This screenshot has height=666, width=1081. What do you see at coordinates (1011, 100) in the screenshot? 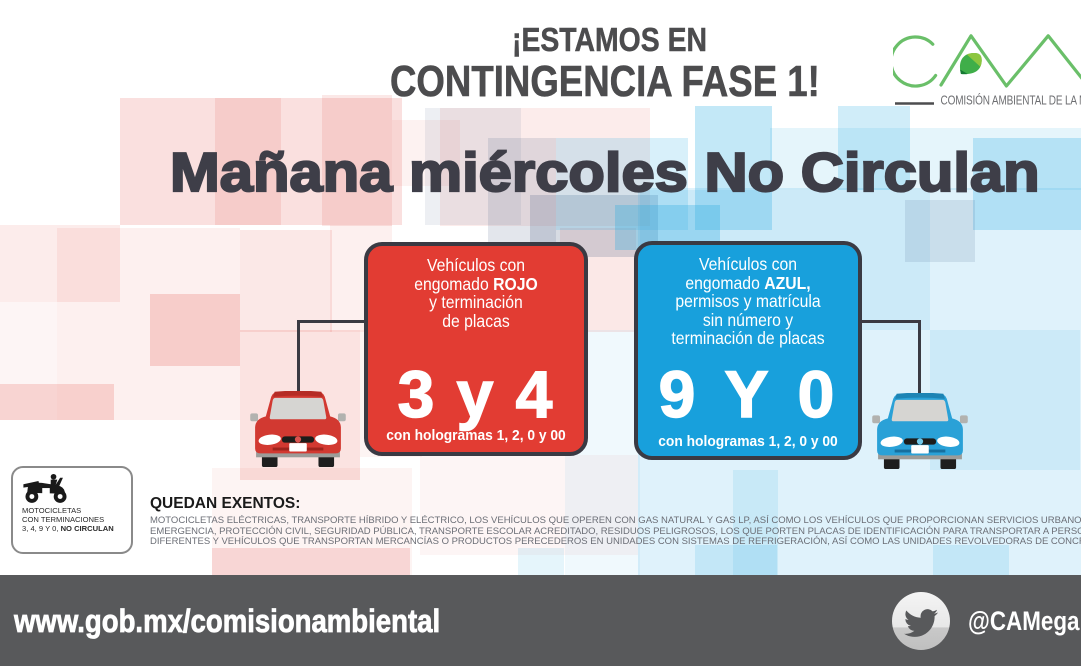
I see `svg-text:COMISIÓN AMBIENTAL DE LA MEGAL: COMISIÓN AMBIENTAL DE LA MEGALÓPOLIS` at bounding box center [1011, 100].